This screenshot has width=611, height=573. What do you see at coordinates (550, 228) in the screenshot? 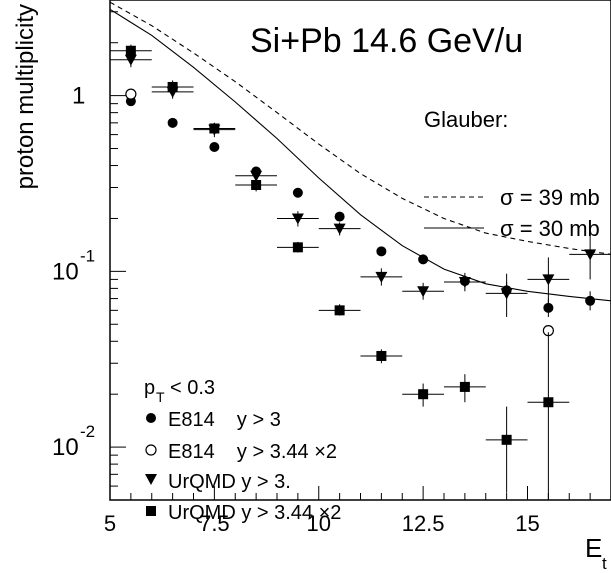
I see `glauber-legend-entry-30mb: σ = 30 mb` at bounding box center [550, 228].